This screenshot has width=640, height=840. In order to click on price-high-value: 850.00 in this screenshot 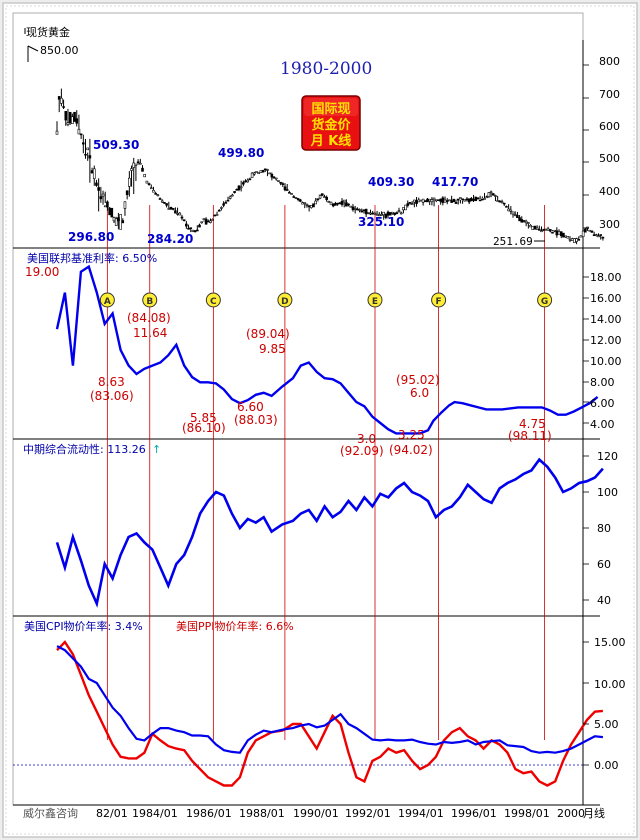, I will do `click(59, 50)`.